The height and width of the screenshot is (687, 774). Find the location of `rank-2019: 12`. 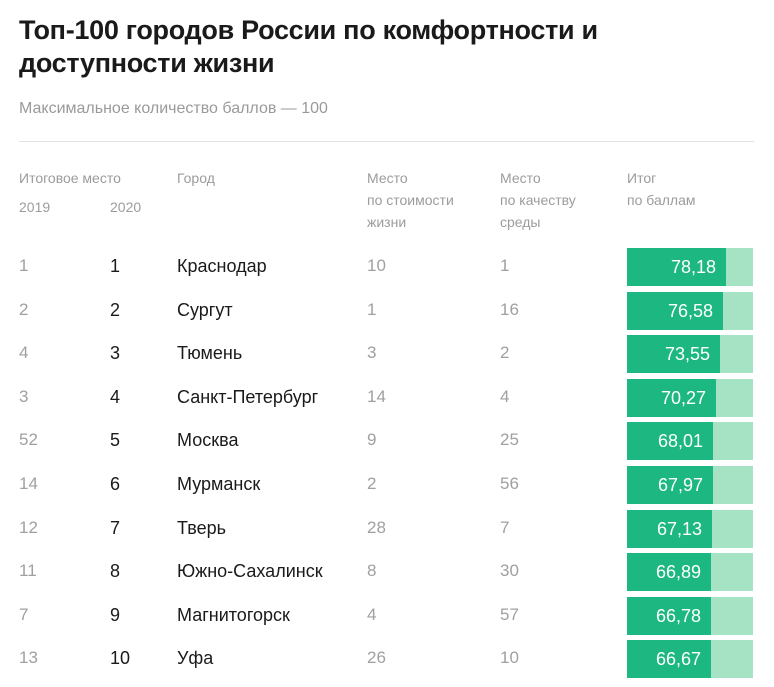

rank-2019: 12 is located at coordinates (28, 527).